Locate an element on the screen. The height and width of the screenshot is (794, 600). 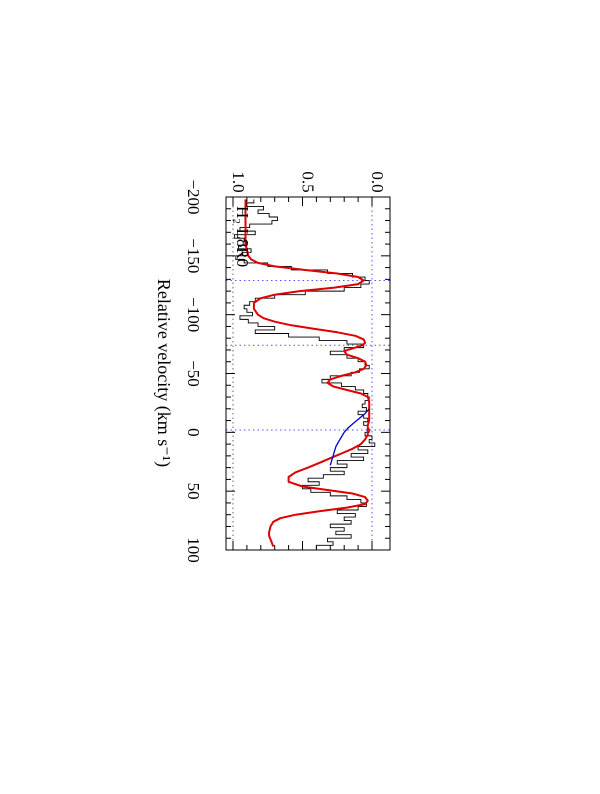
velocity-tick-label: −50 is located at coordinates (193, 373).